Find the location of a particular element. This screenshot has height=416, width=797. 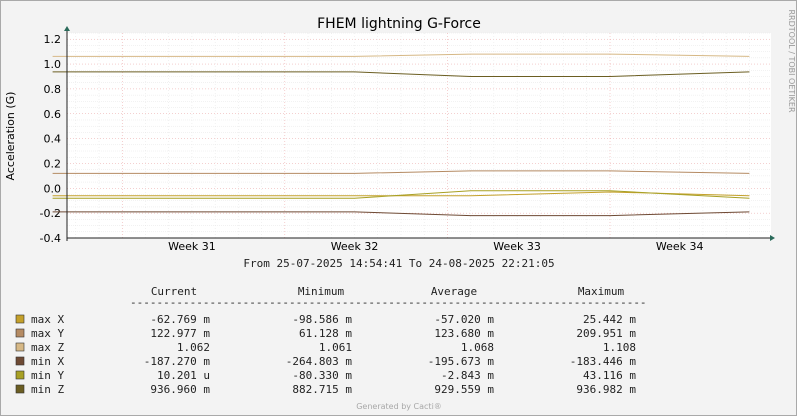

y-tick-label: -0.4 is located at coordinates (50, 238).